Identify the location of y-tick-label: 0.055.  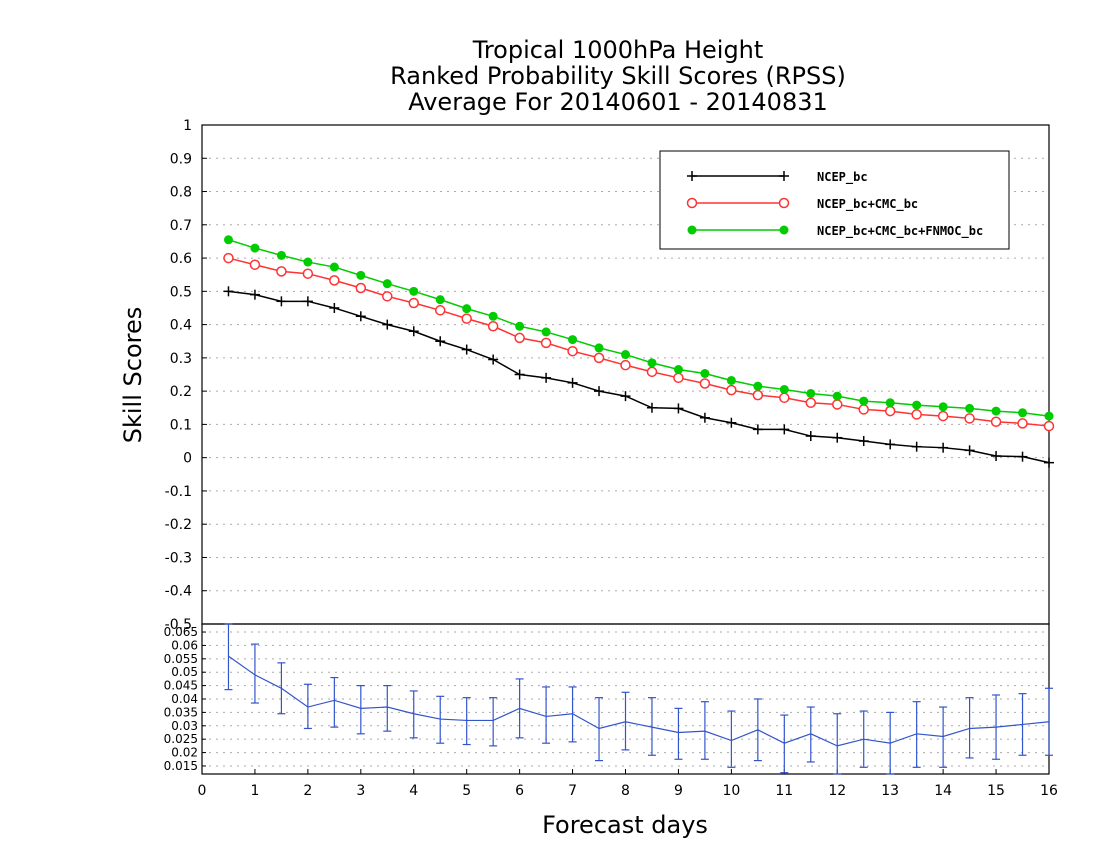
(181, 659).